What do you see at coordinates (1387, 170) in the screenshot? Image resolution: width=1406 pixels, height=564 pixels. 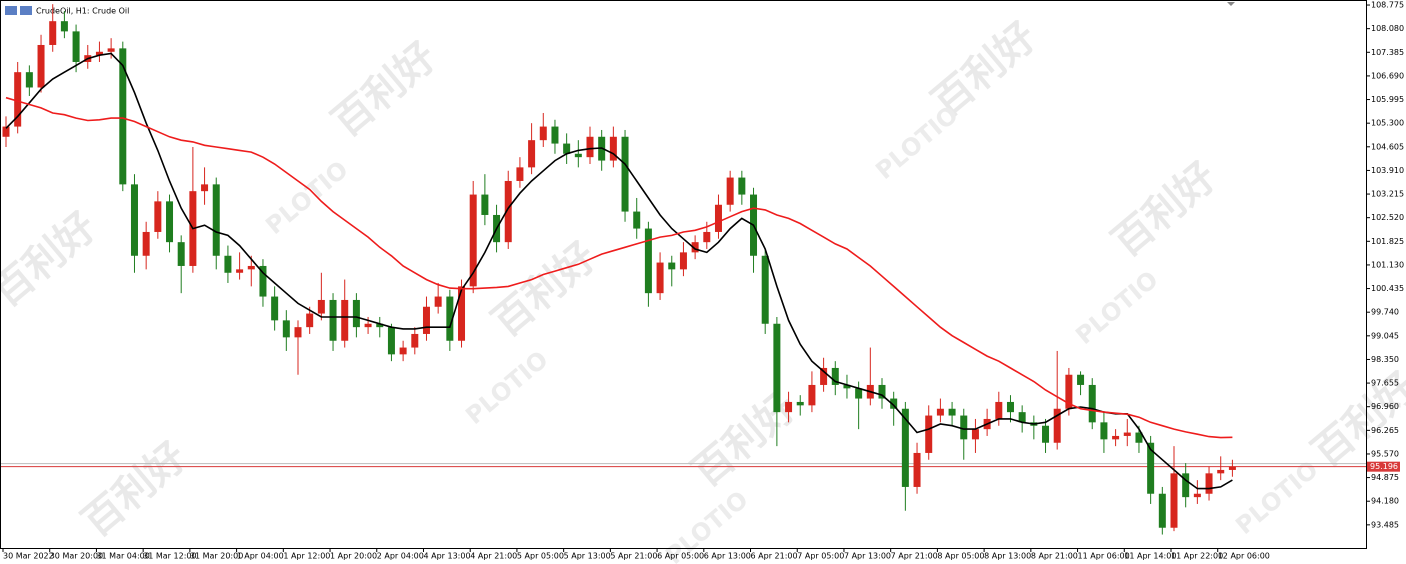 I see `y-tick-label: 103.910` at bounding box center [1387, 170].